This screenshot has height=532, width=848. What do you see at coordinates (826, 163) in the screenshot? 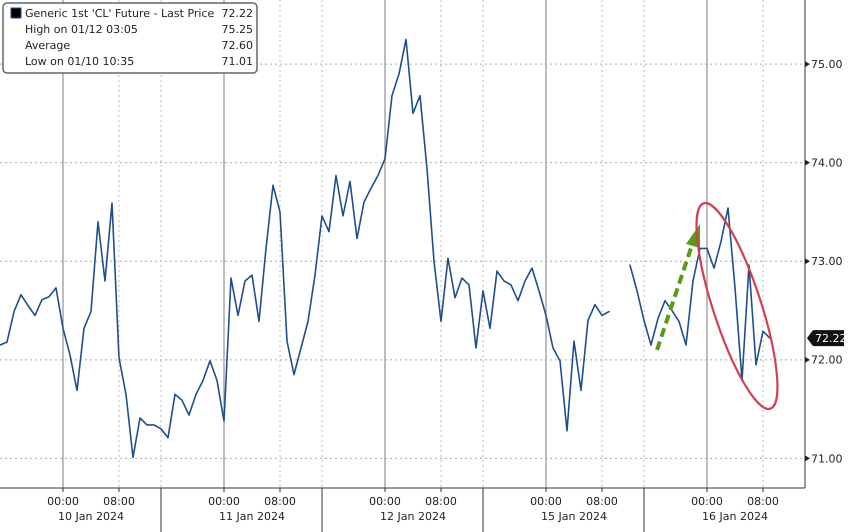
I see `y-tick-label: 74.00` at bounding box center [826, 163].